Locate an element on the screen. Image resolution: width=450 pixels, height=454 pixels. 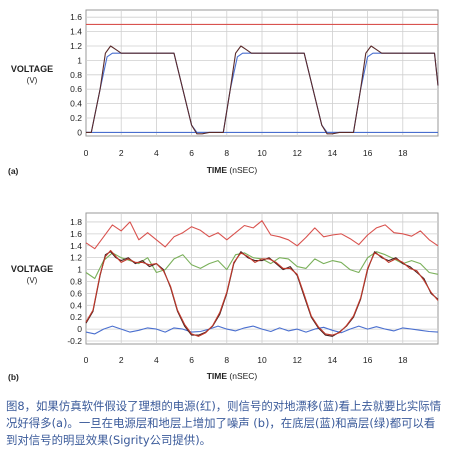
y-tick-label: -0.2 is located at coordinates (74, 341).